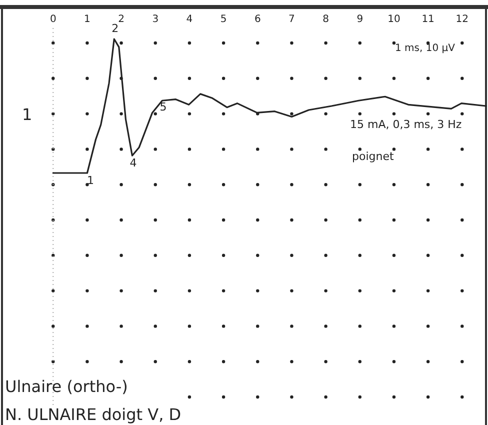  Describe the element at coordinates (257, 19) in the screenshot. I see `x-tick-label: 6` at that location.